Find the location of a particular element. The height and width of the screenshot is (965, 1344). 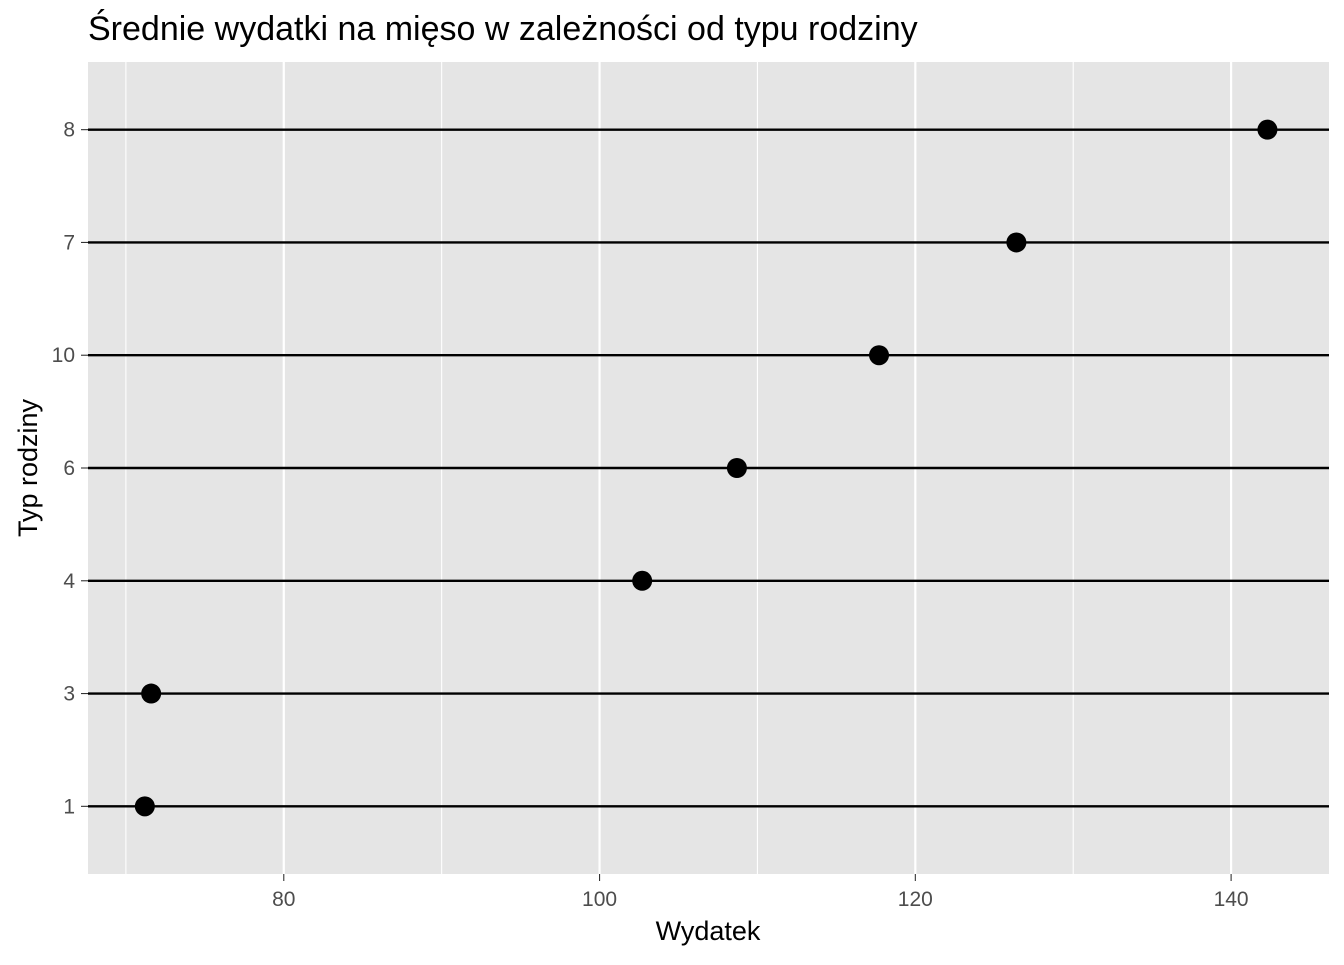

x-axis-title: Wydatek is located at coordinates (708, 931).